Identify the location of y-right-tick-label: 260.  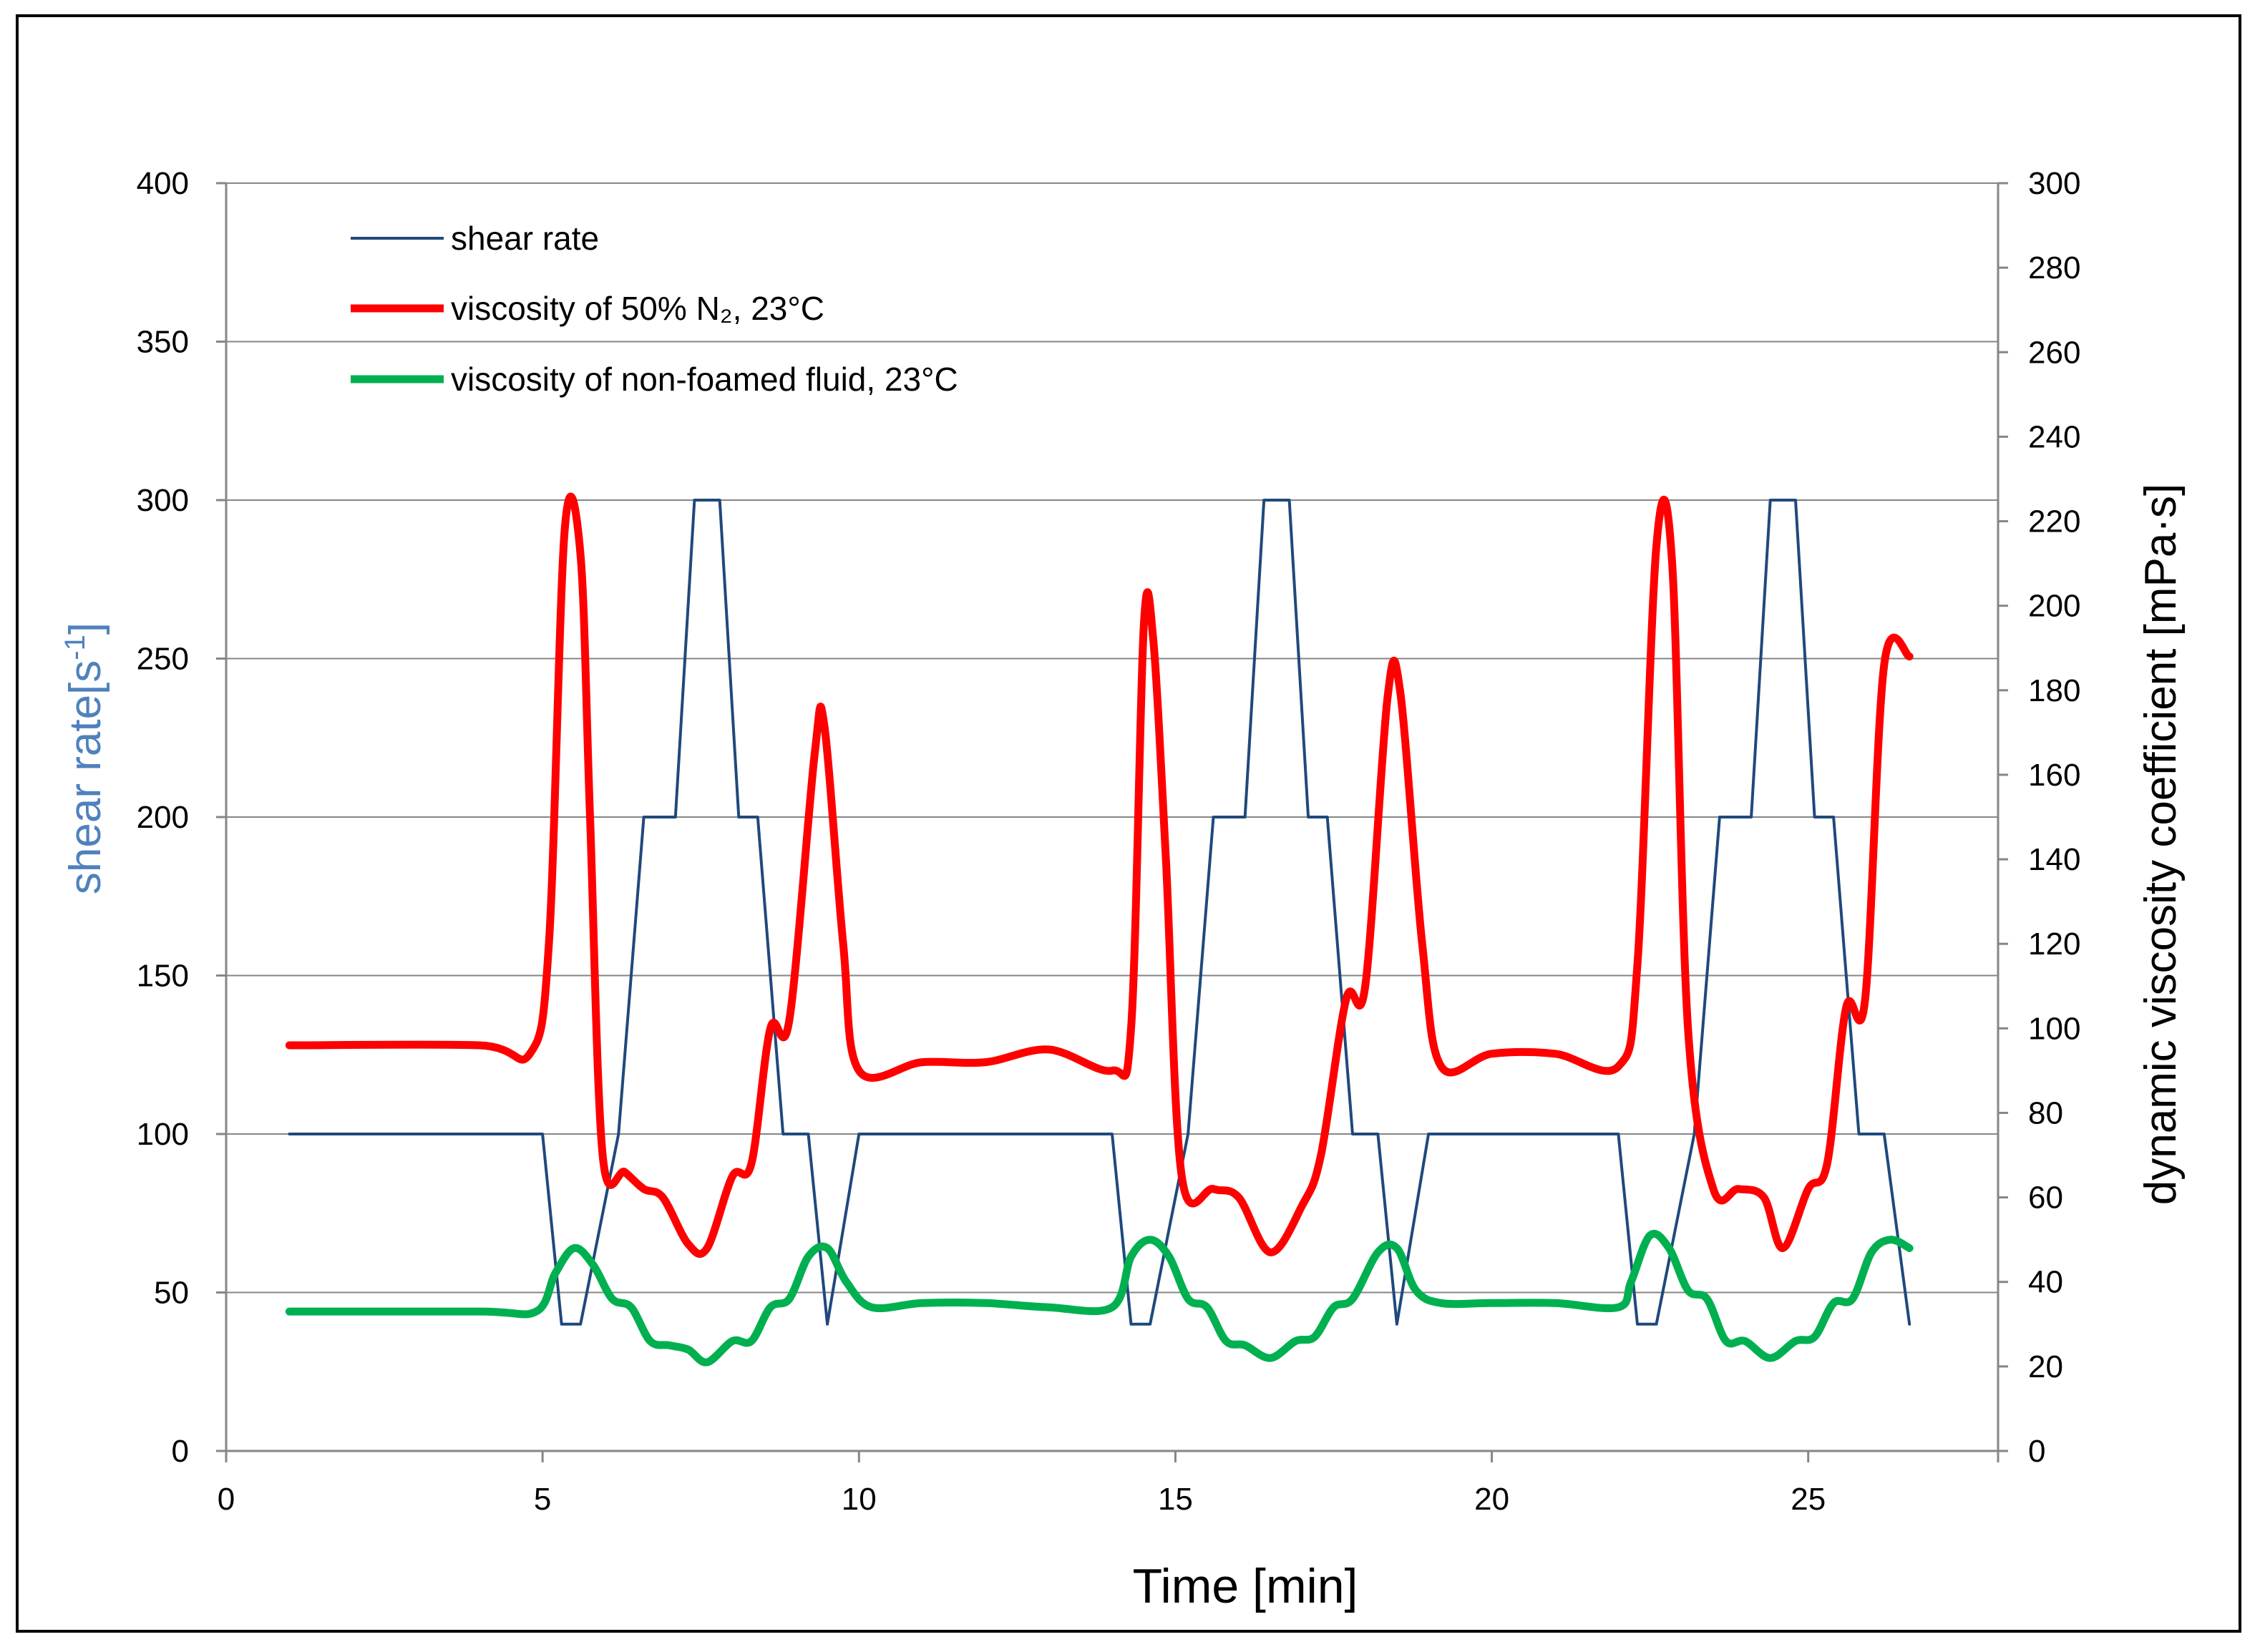
(2054, 352).